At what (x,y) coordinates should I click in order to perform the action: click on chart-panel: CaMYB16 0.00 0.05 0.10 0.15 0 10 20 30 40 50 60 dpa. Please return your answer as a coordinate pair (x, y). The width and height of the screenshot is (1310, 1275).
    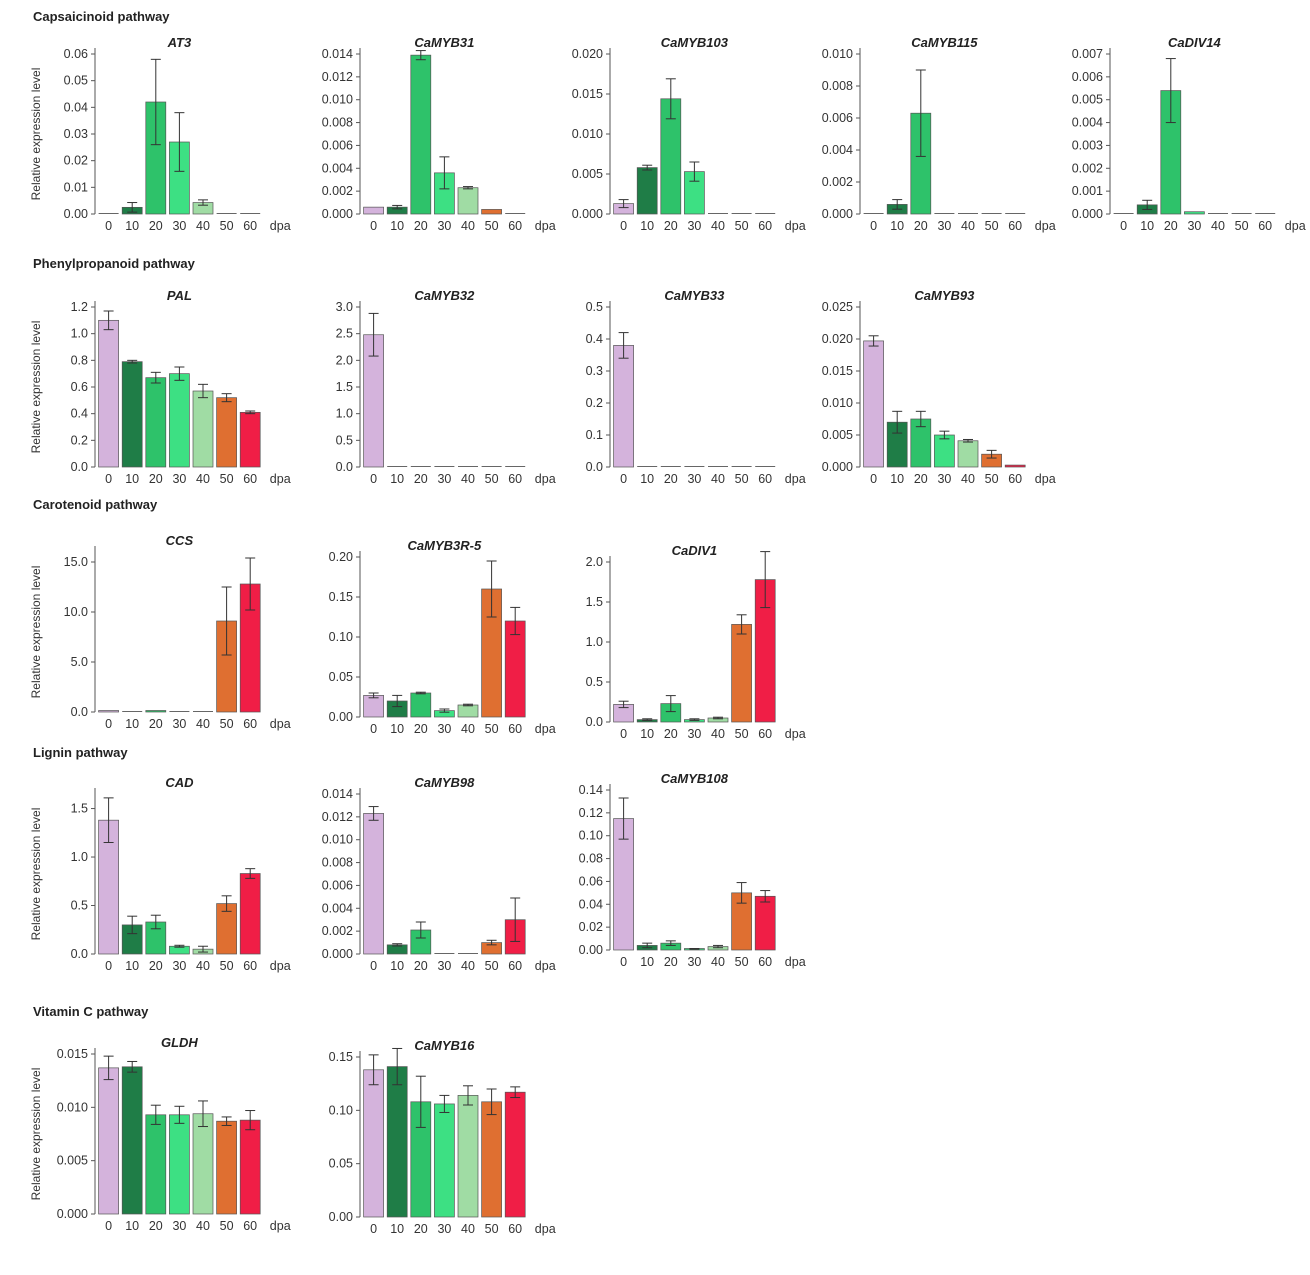
    Looking at the image, I should click on (423, 1155).